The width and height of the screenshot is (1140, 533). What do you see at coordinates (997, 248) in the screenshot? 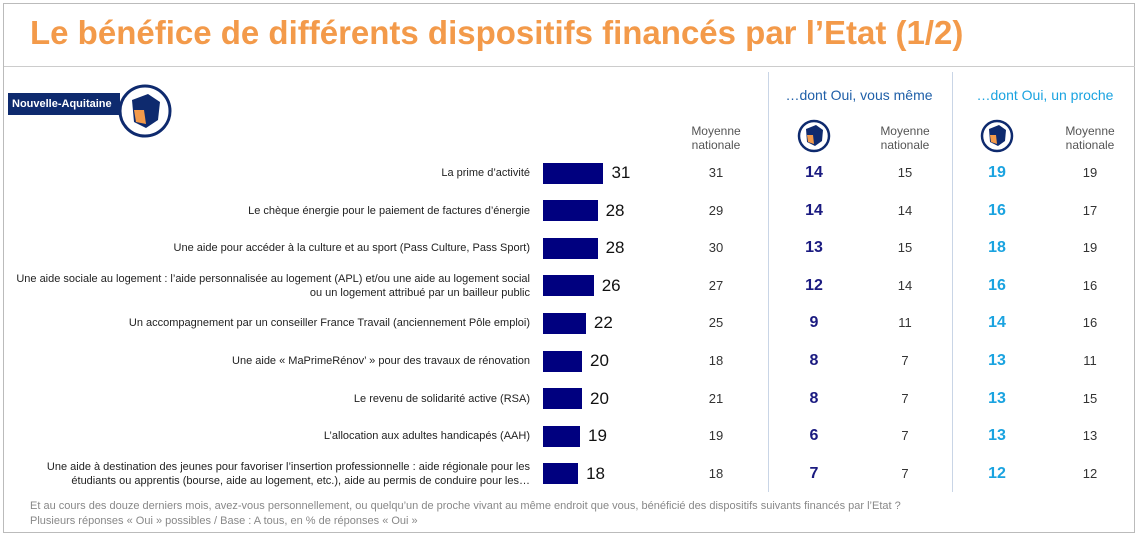
I see `region-value: 18` at bounding box center [997, 248].